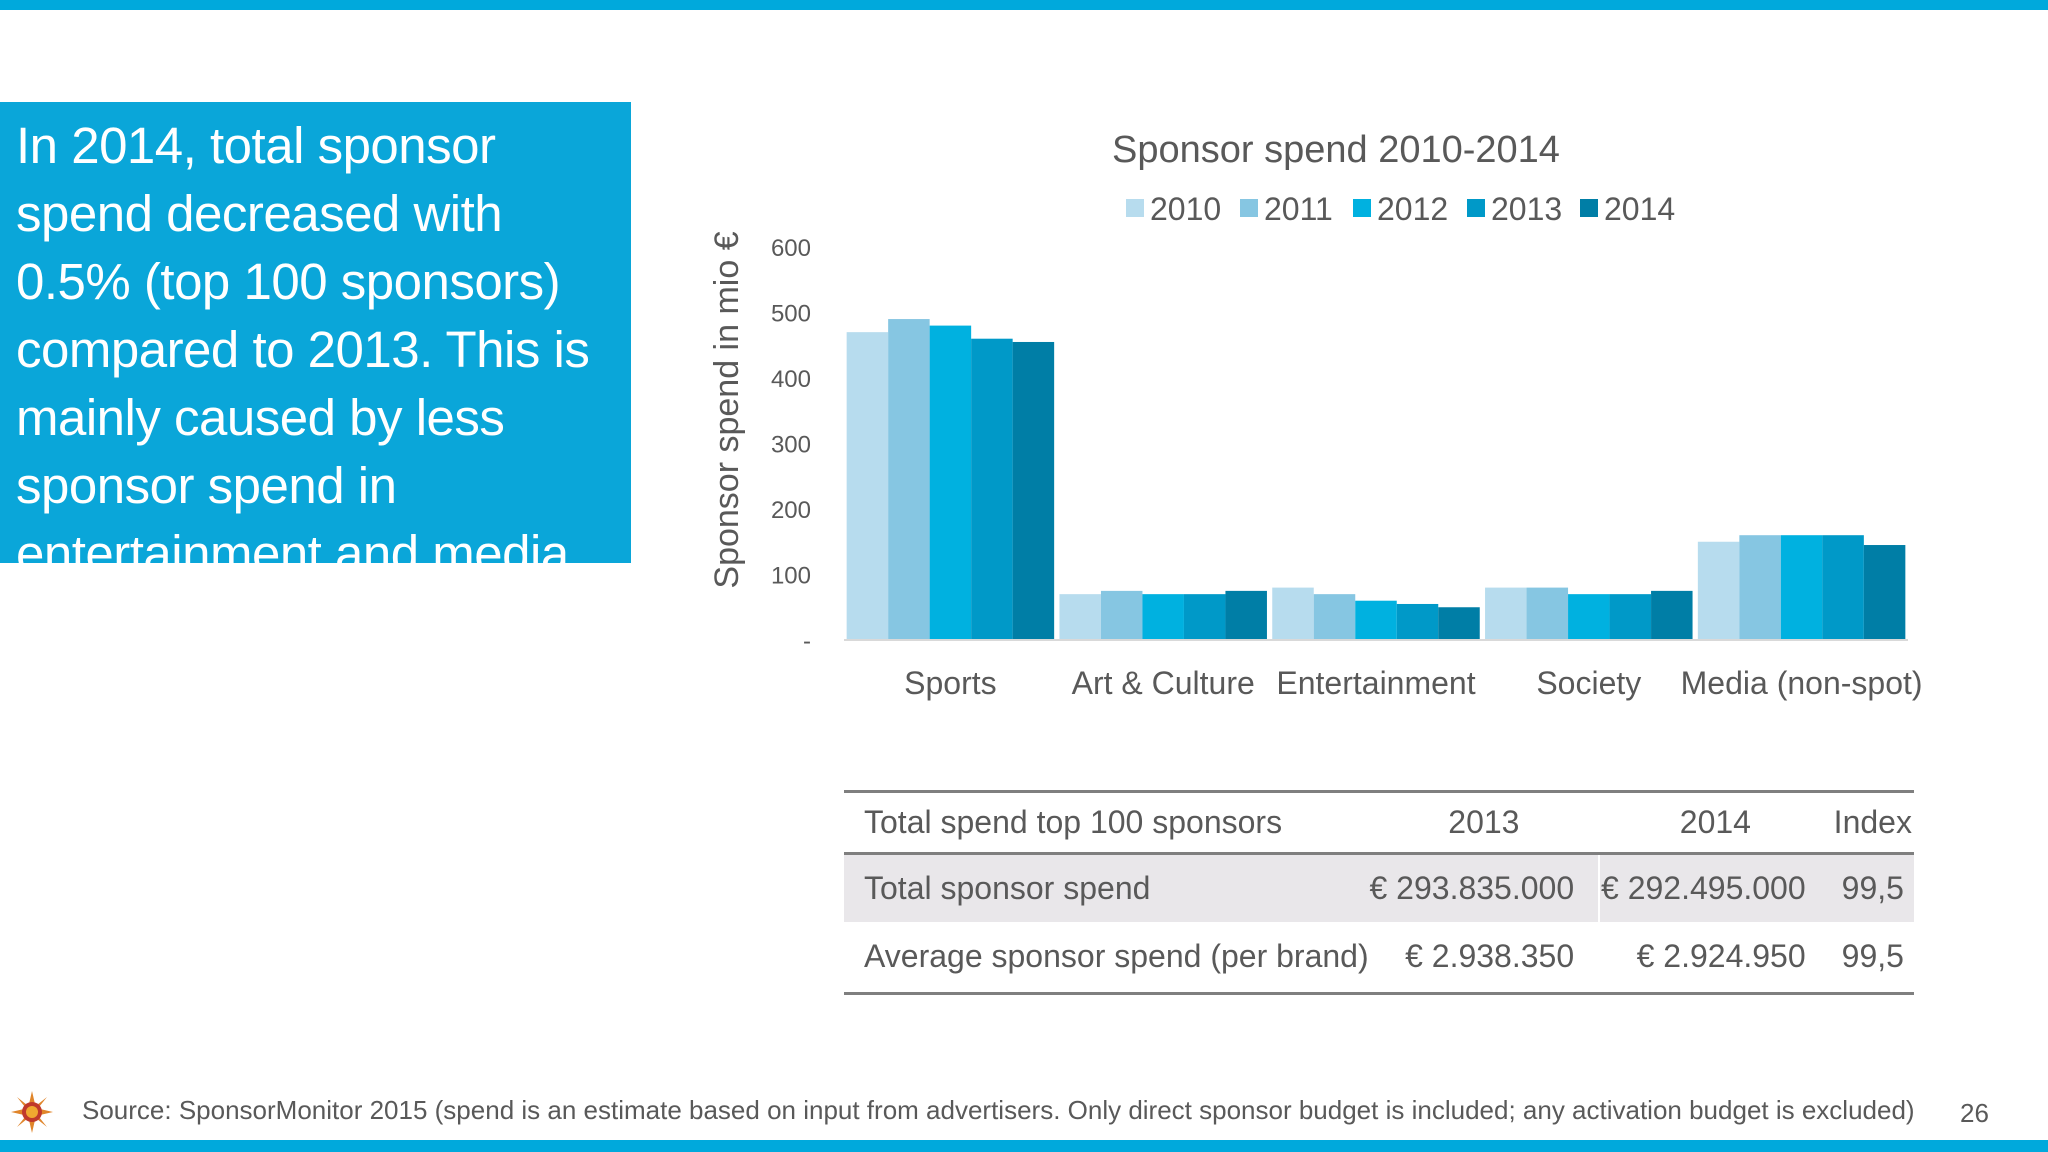 The image size is (2048, 1152). What do you see at coordinates (791, 248) in the screenshot?
I see `y-tick-label: 600` at bounding box center [791, 248].